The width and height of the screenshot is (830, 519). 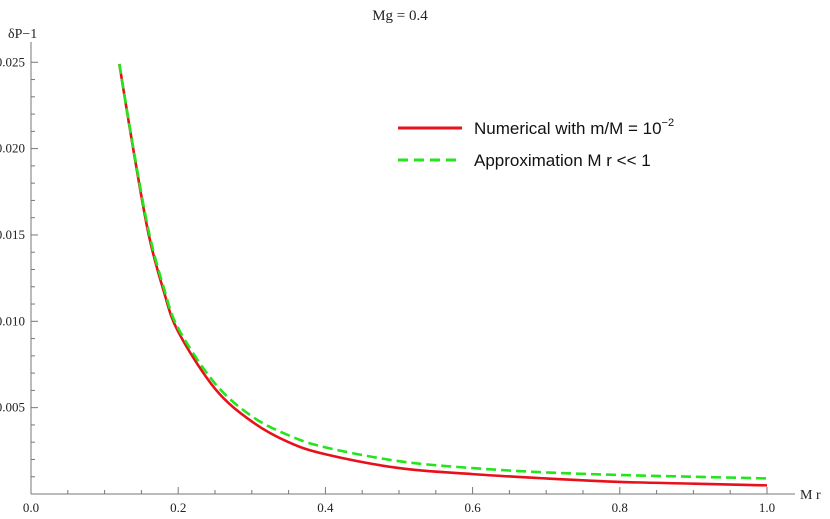 What do you see at coordinates (574, 127) in the screenshot?
I see `legend-label-numerical: Numerical with m/M = 10−2` at bounding box center [574, 127].